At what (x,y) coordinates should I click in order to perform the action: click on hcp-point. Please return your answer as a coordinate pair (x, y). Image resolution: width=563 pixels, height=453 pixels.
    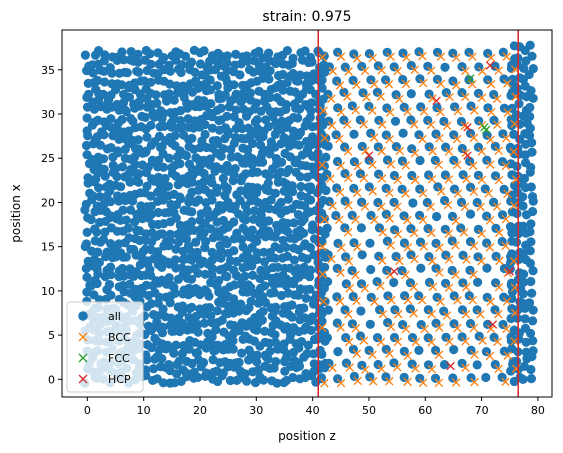
    Looking at the image, I should click on (467, 127).